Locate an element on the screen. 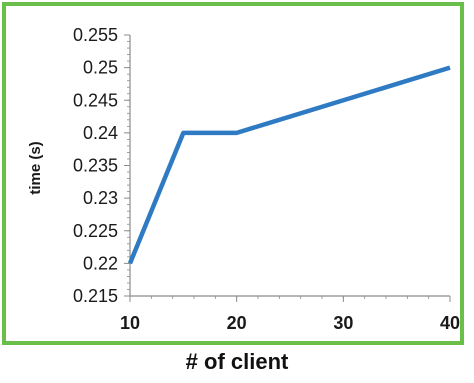 The width and height of the screenshot is (474, 383). x-tick-label: 30 is located at coordinates (343, 323).